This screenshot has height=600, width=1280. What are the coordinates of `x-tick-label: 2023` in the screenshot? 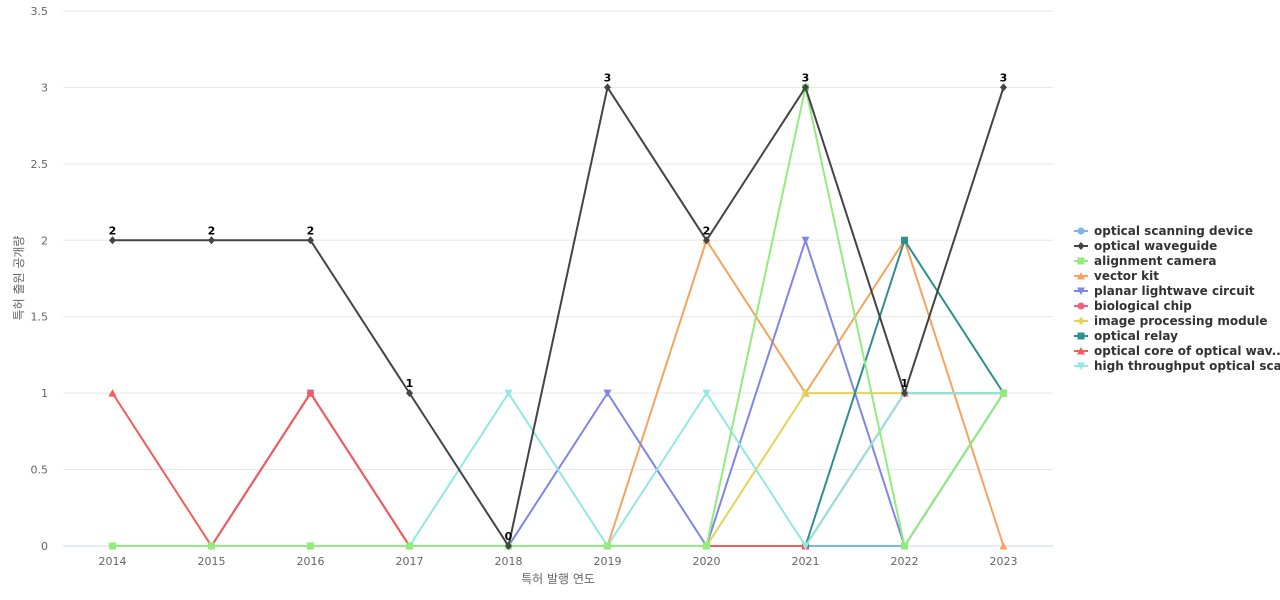 It's located at (1004, 561).